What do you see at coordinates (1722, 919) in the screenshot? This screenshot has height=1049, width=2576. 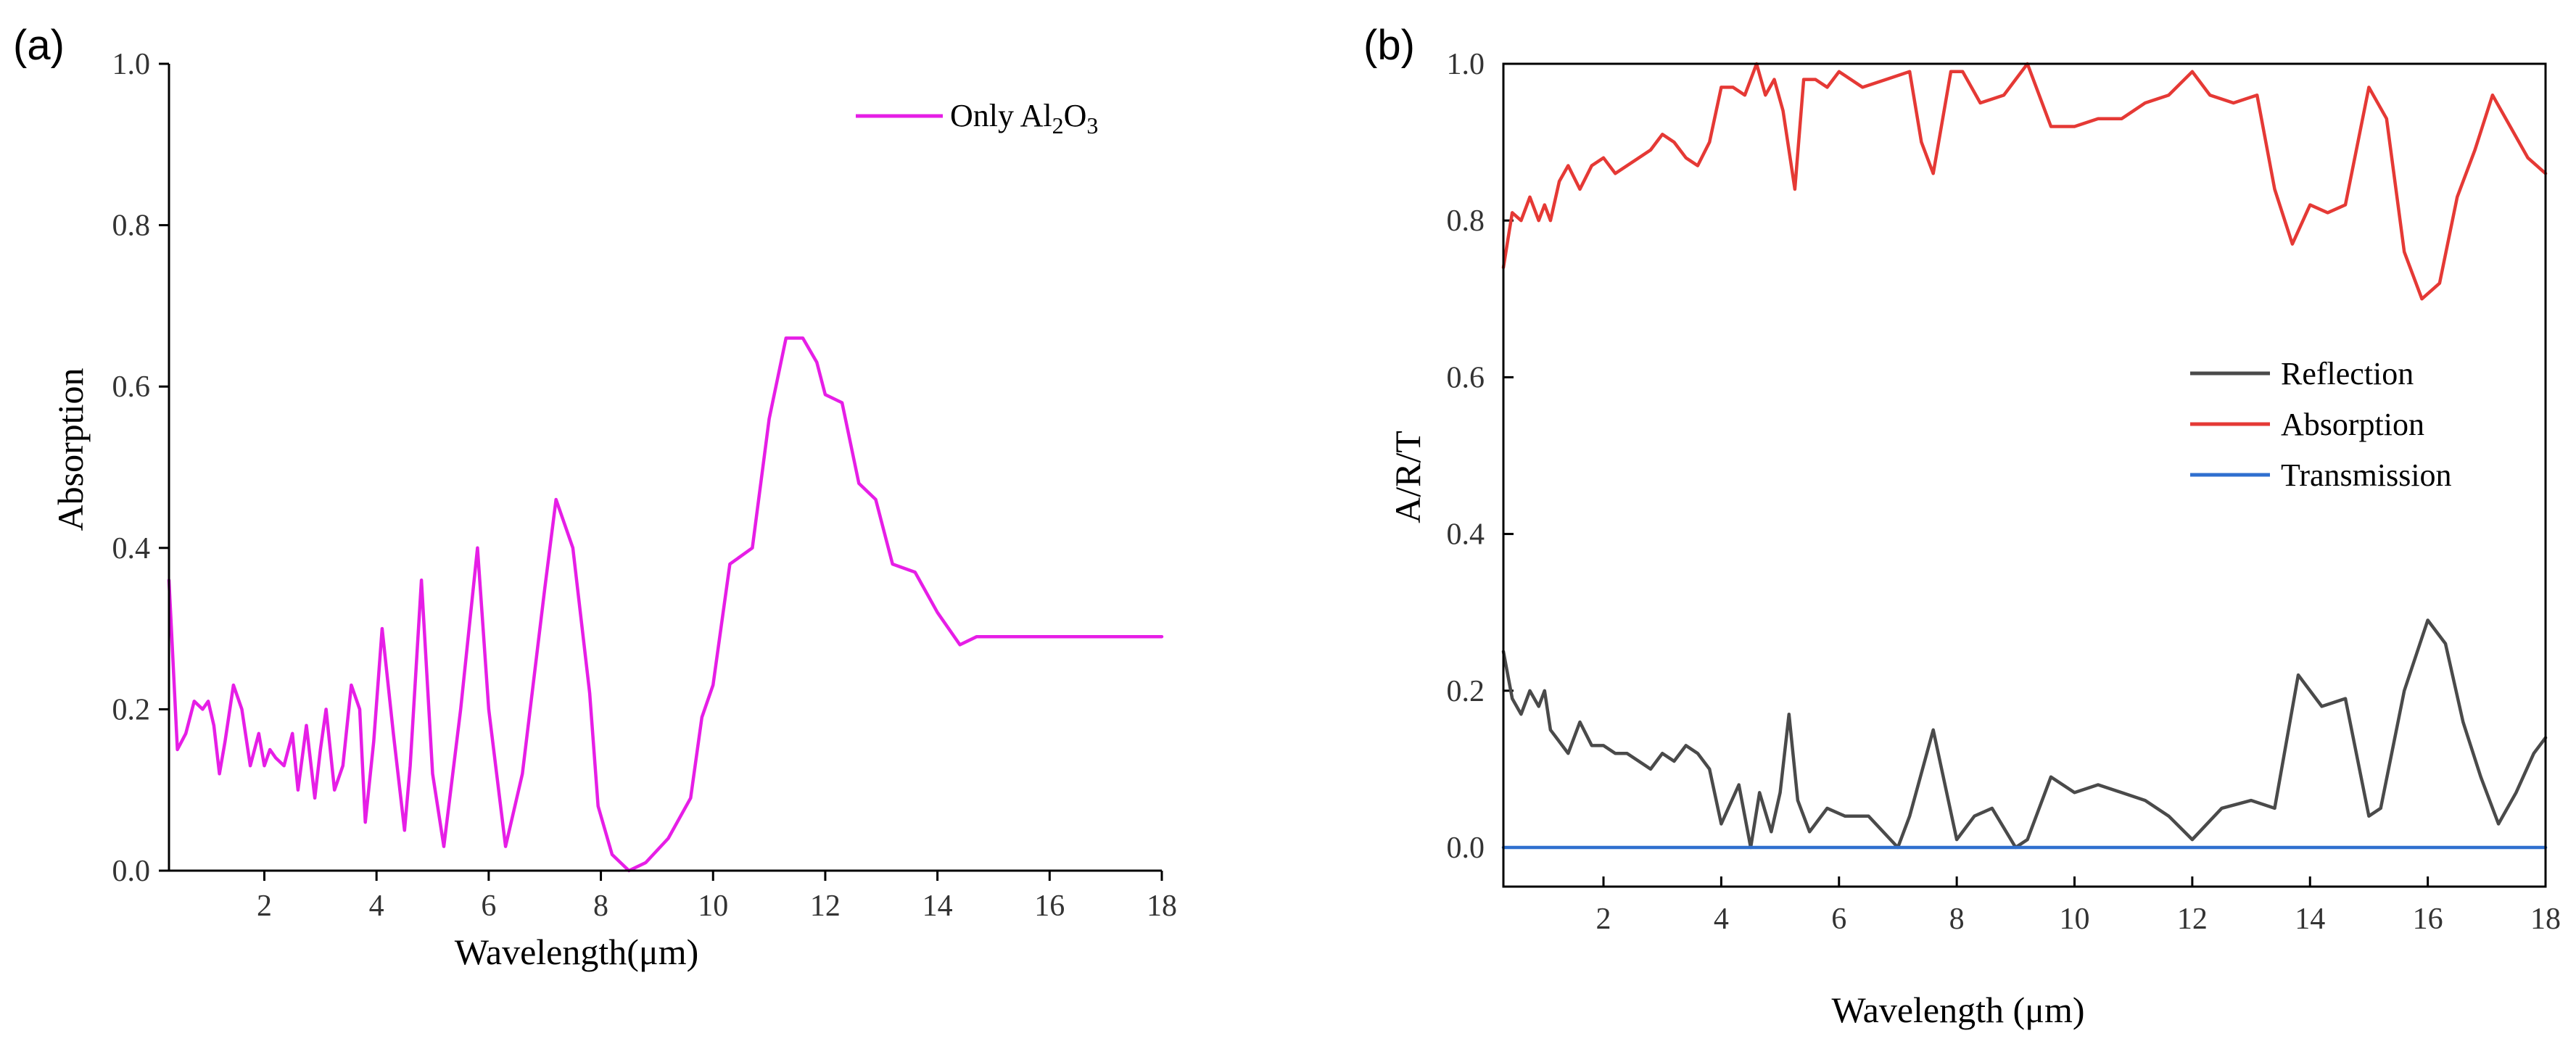 I see `panel-b-xtick-label: 4` at bounding box center [1722, 919].